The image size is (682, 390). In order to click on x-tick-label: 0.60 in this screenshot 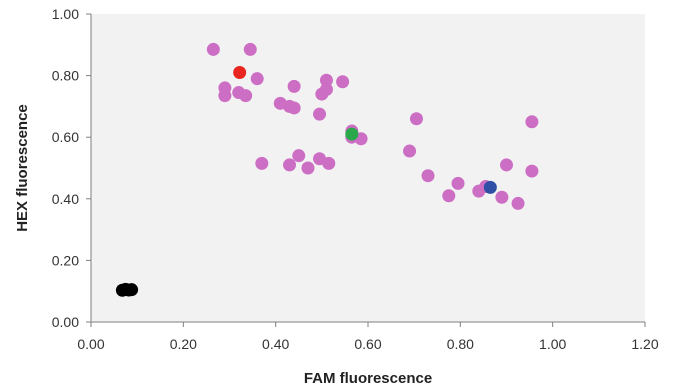, I will do `click(367, 344)`.